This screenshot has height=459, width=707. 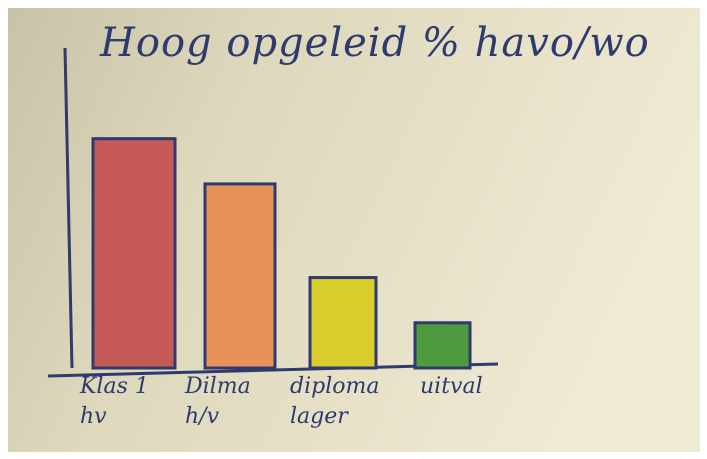 I want to click on x-tick-label: uitval, so click(x=451, y=386).